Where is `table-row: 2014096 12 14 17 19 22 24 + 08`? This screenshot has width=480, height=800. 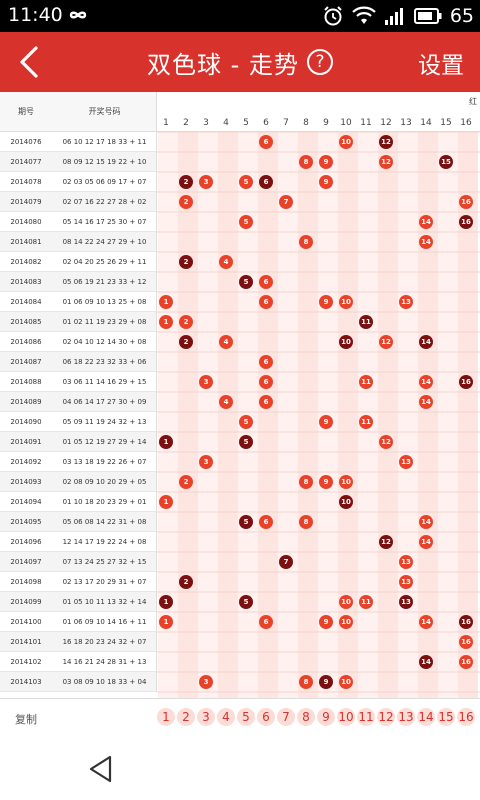 table-row: 2014096 12 14 17 19 22 24 + 08 is located at coordinates (78, 542).